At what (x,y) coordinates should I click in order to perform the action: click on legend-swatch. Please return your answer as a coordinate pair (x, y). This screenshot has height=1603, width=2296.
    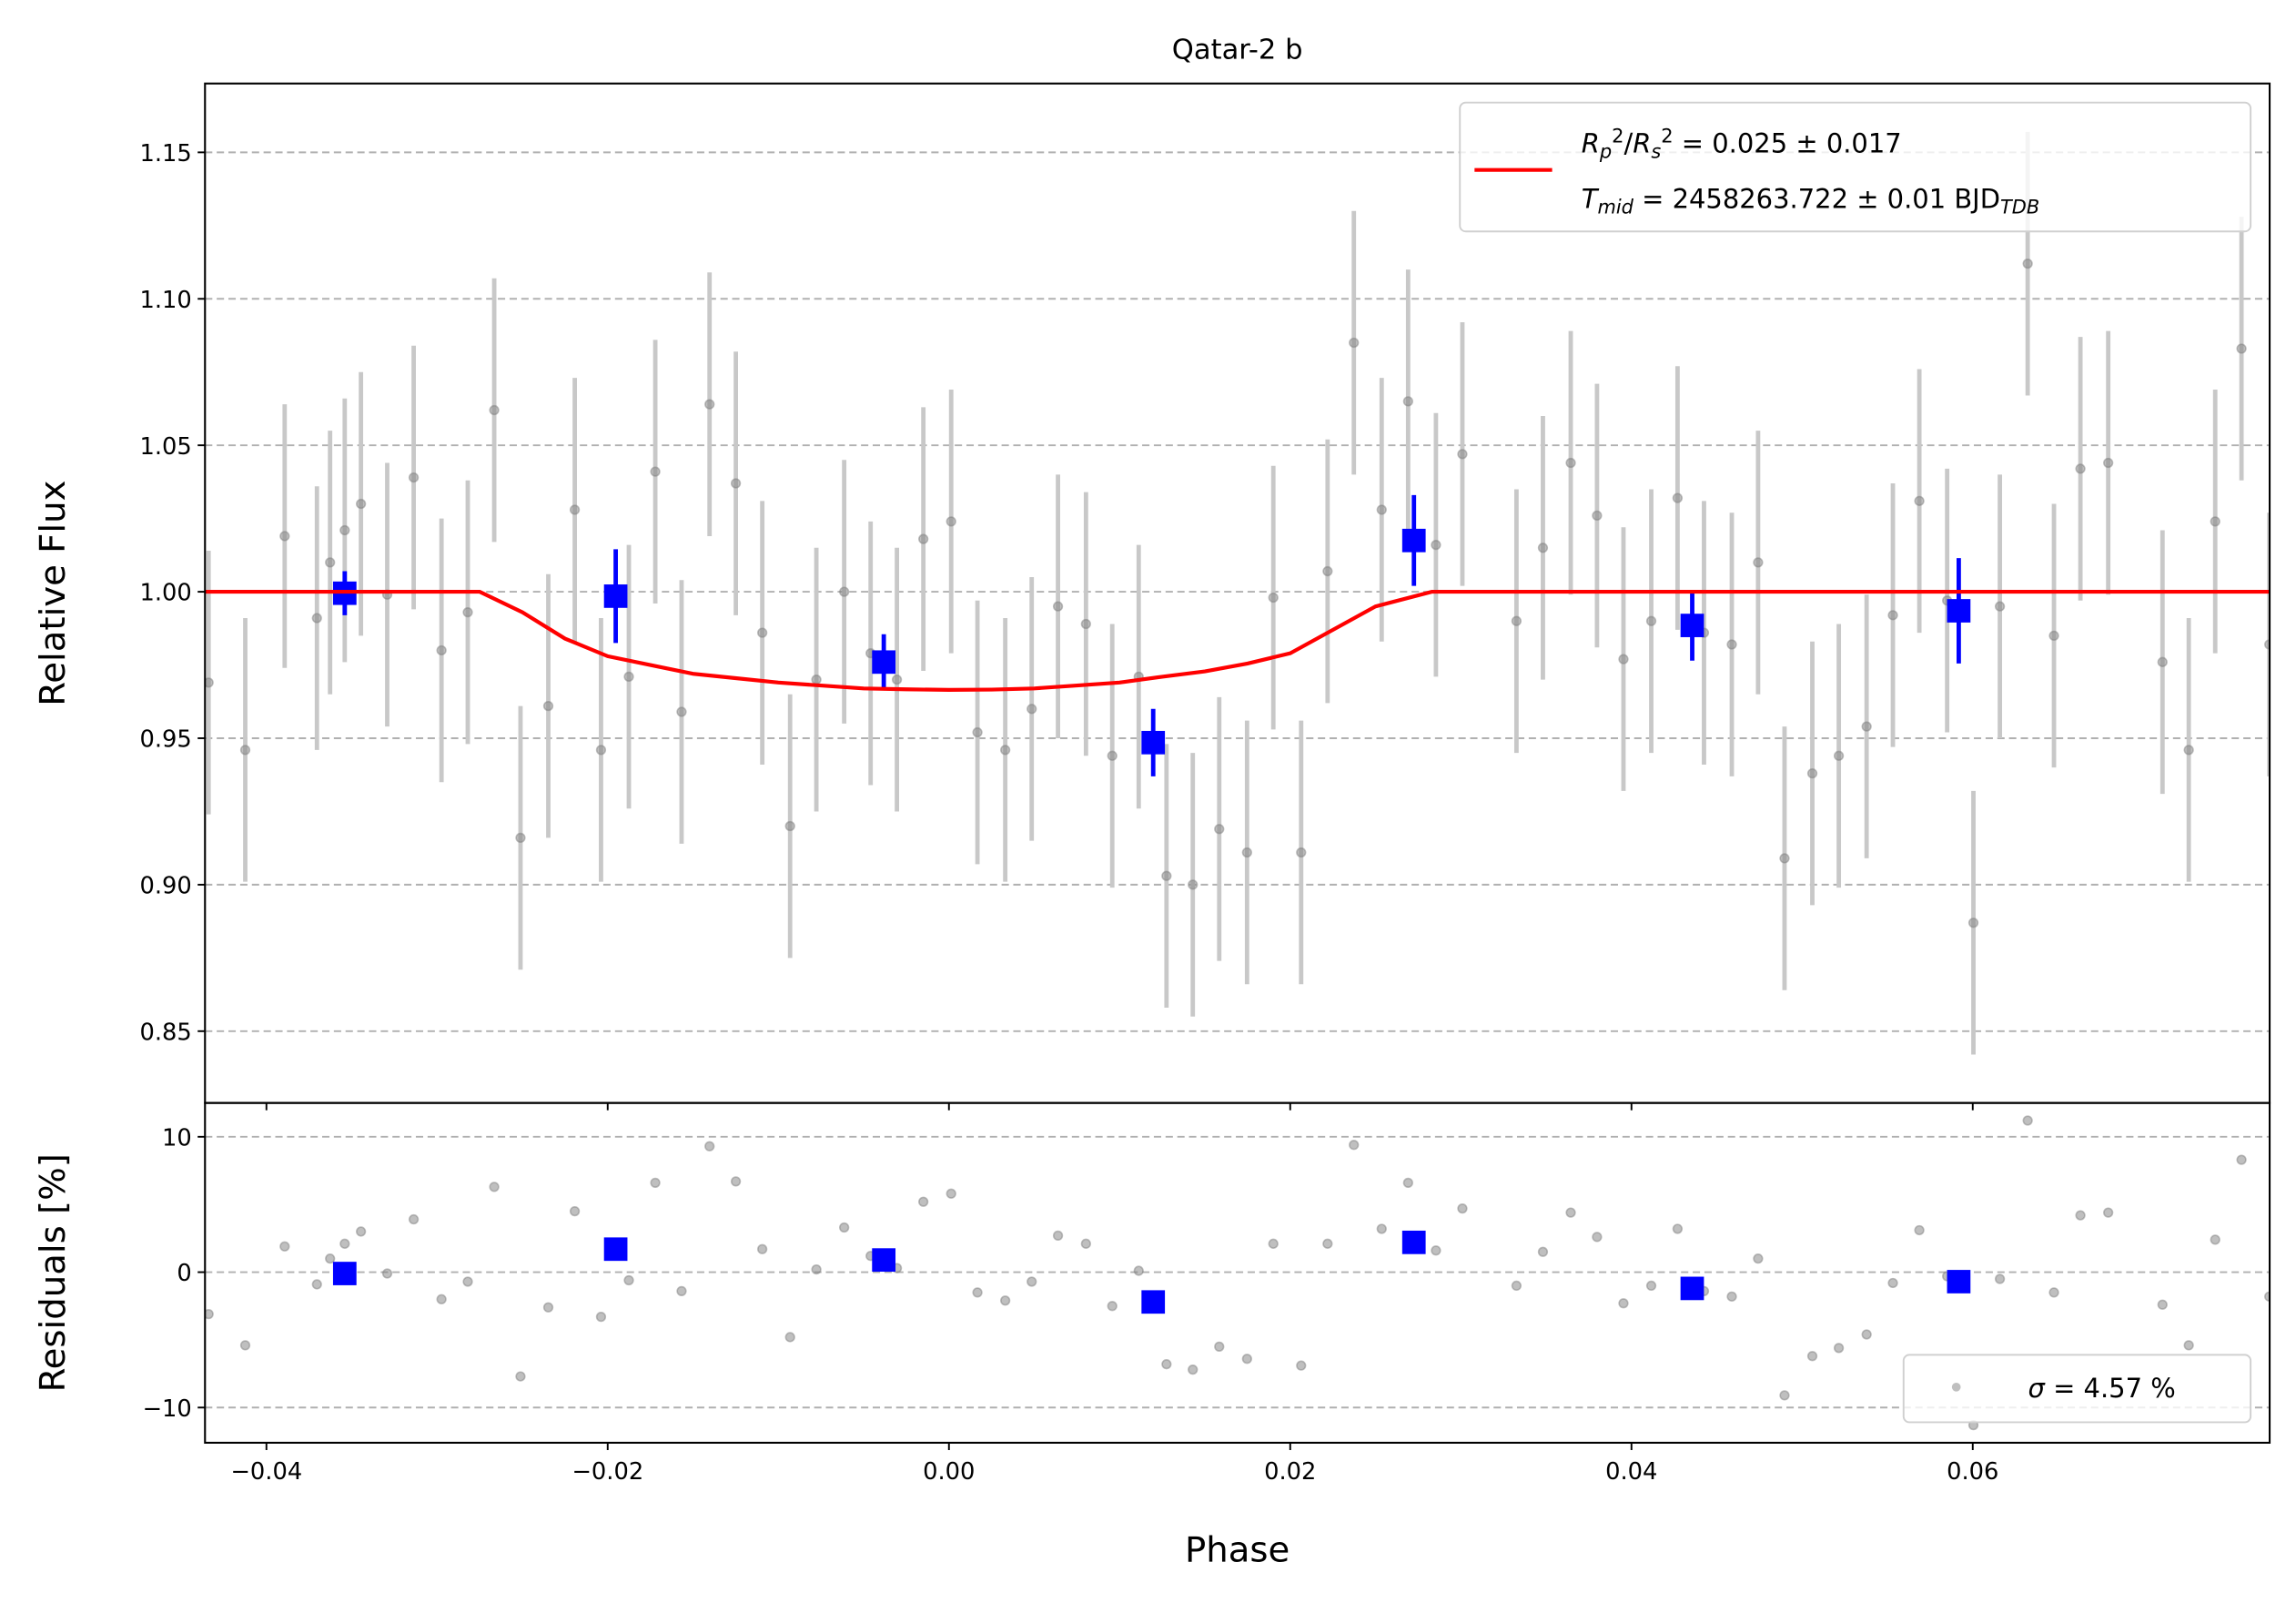
    Looking at the image, I should click on (1956, 1387).